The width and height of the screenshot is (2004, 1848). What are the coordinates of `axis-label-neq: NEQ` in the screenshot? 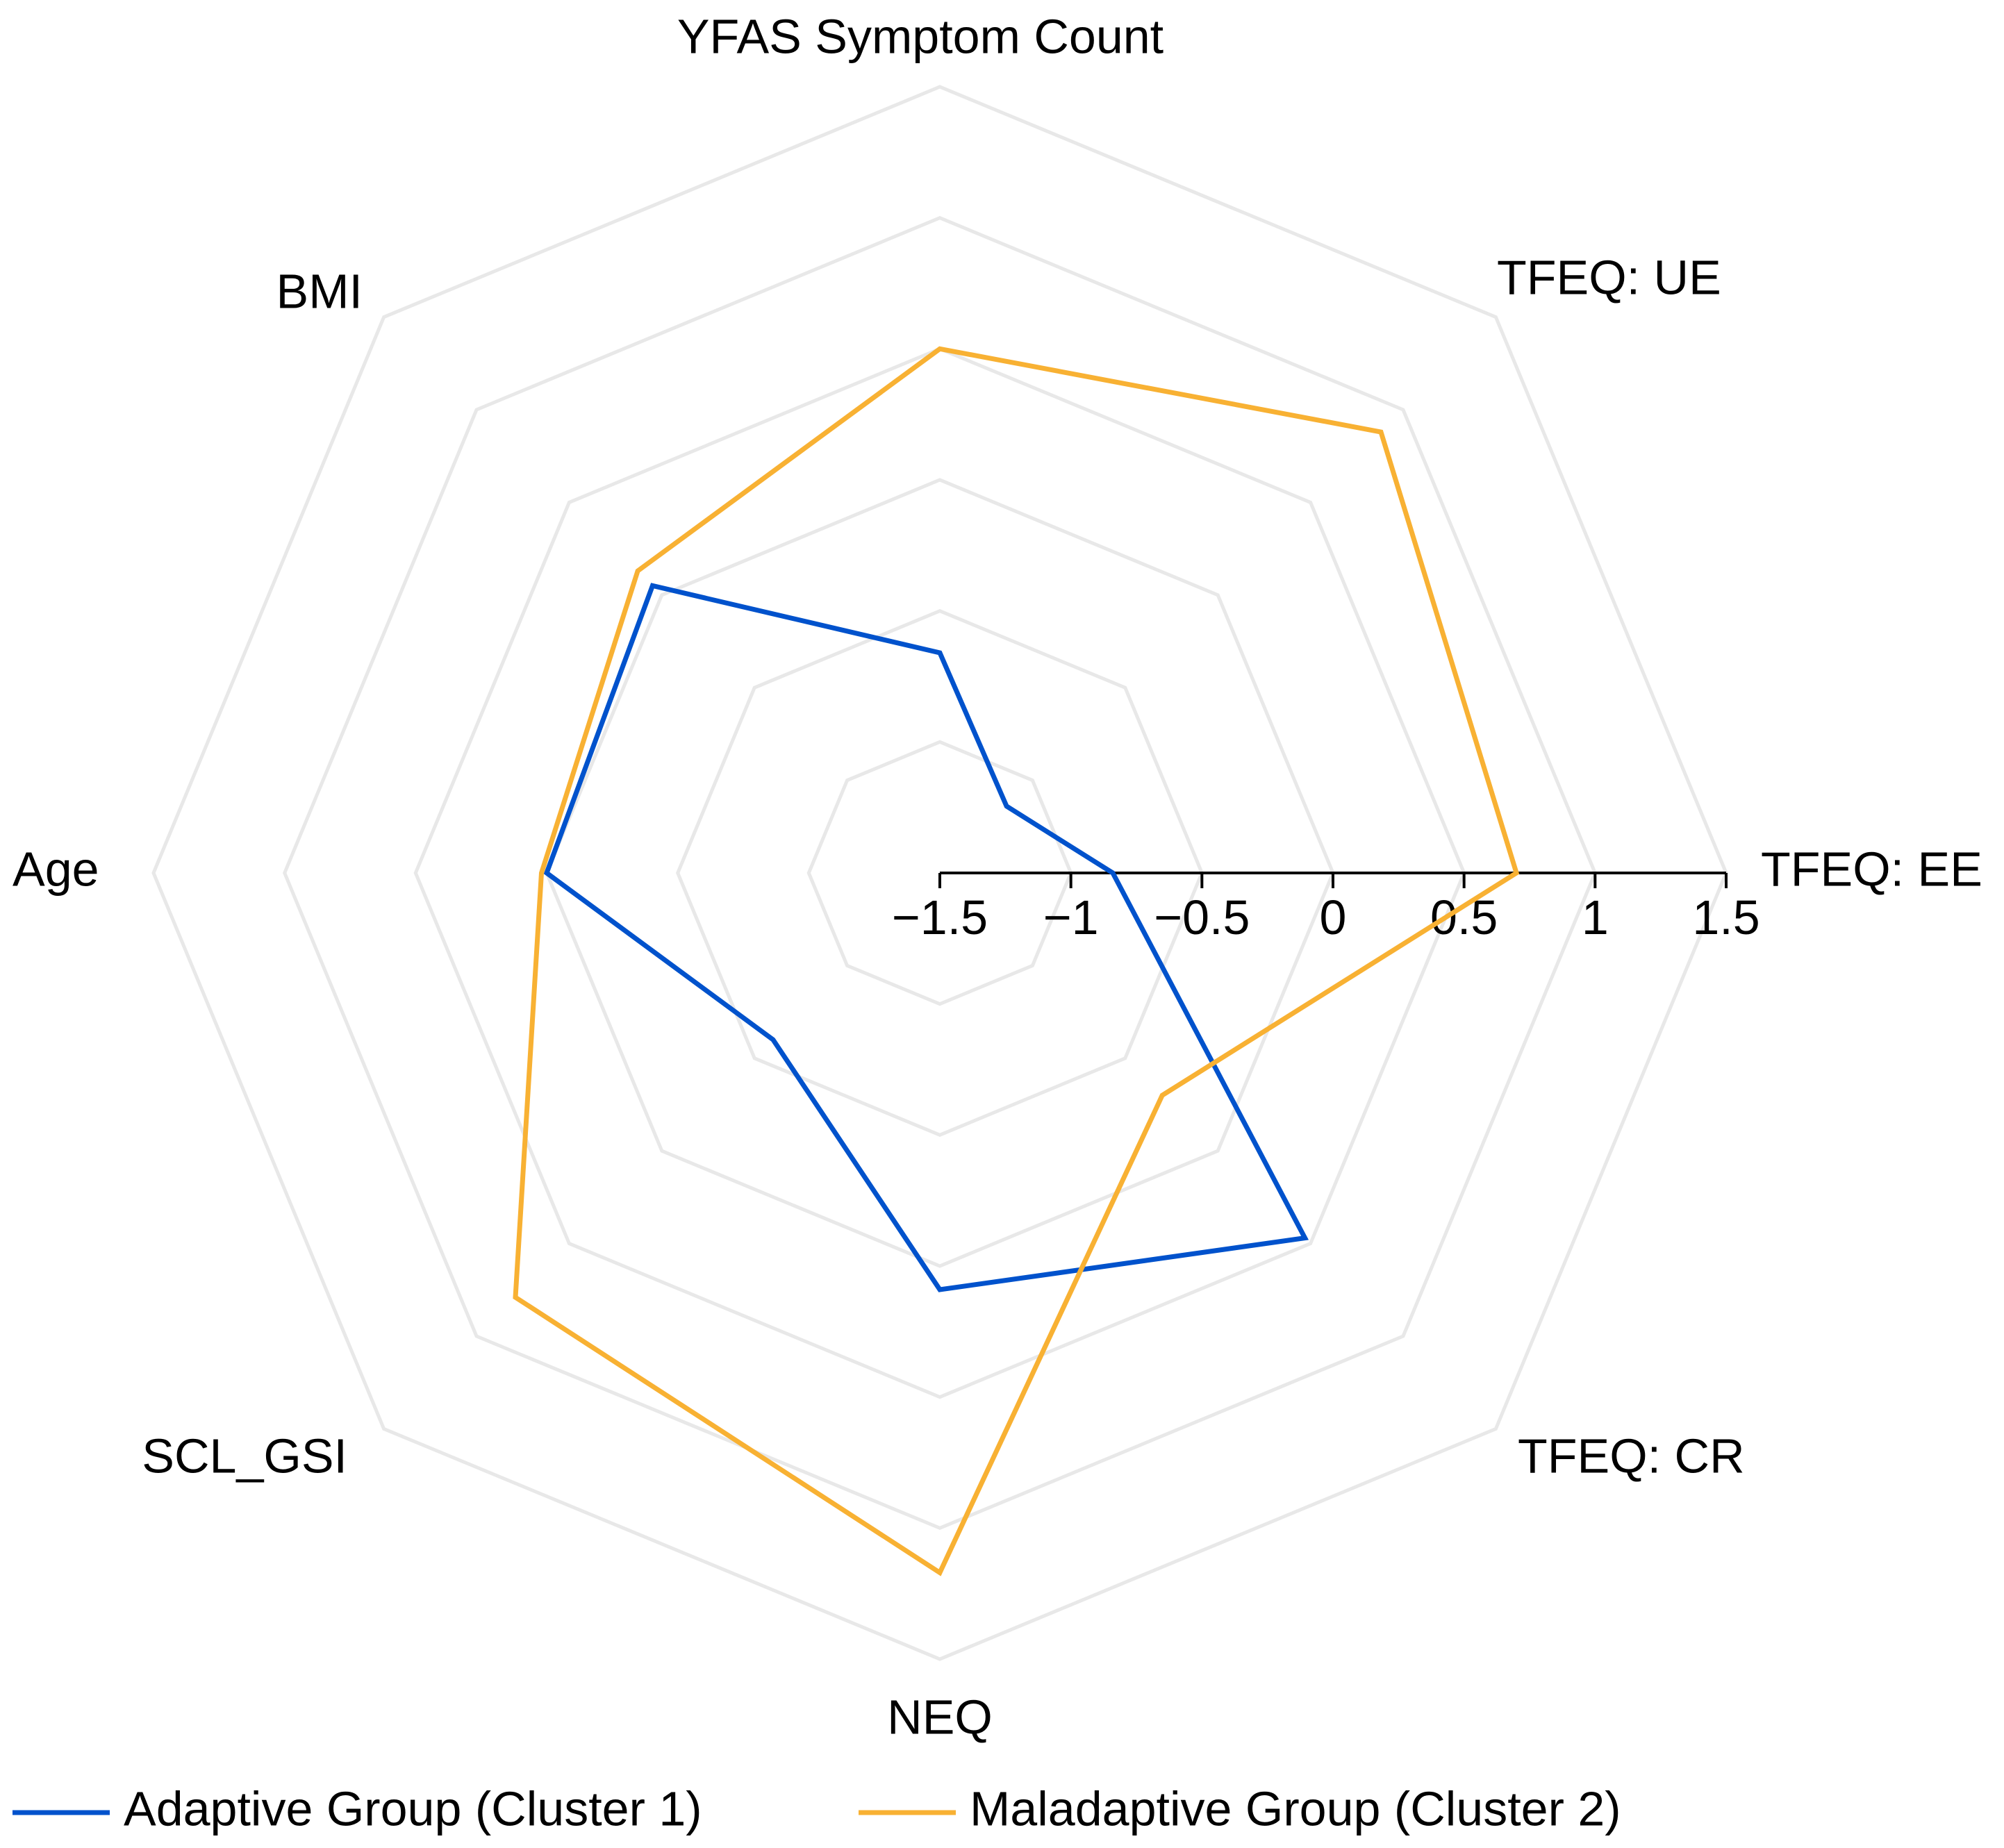 It's located at (940, 1717).